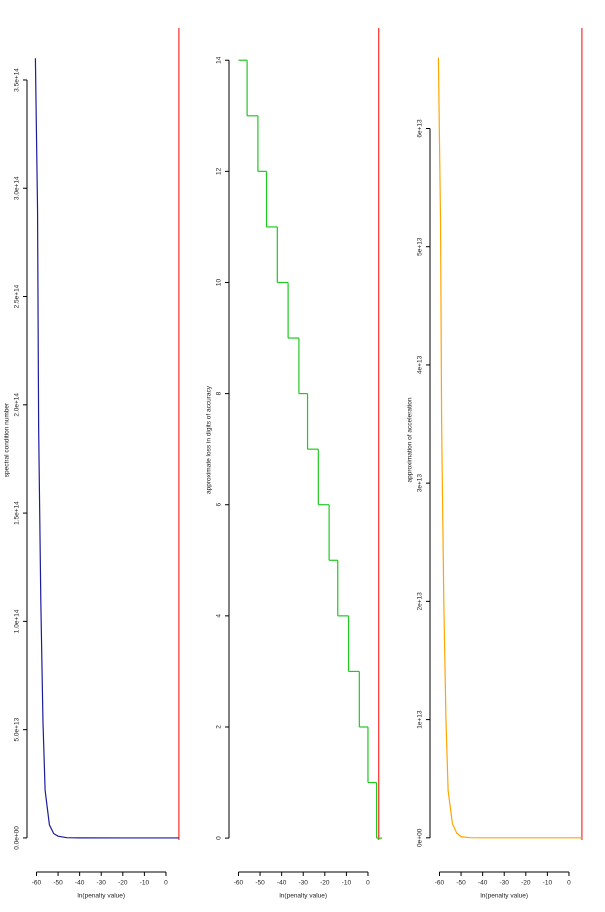 The height and width of the screenshot is (912, 605). Describe the element at coordinates (17, 513) in the screenshot. I see `y-tick-label: 1.5e+14` at that location.